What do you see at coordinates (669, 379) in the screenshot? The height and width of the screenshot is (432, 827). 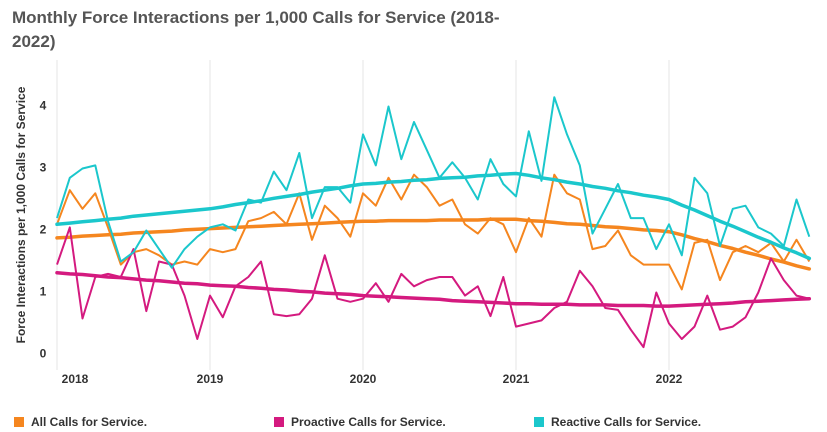 I see `x-tick-label: 2022` at bounding box center [669, 379].